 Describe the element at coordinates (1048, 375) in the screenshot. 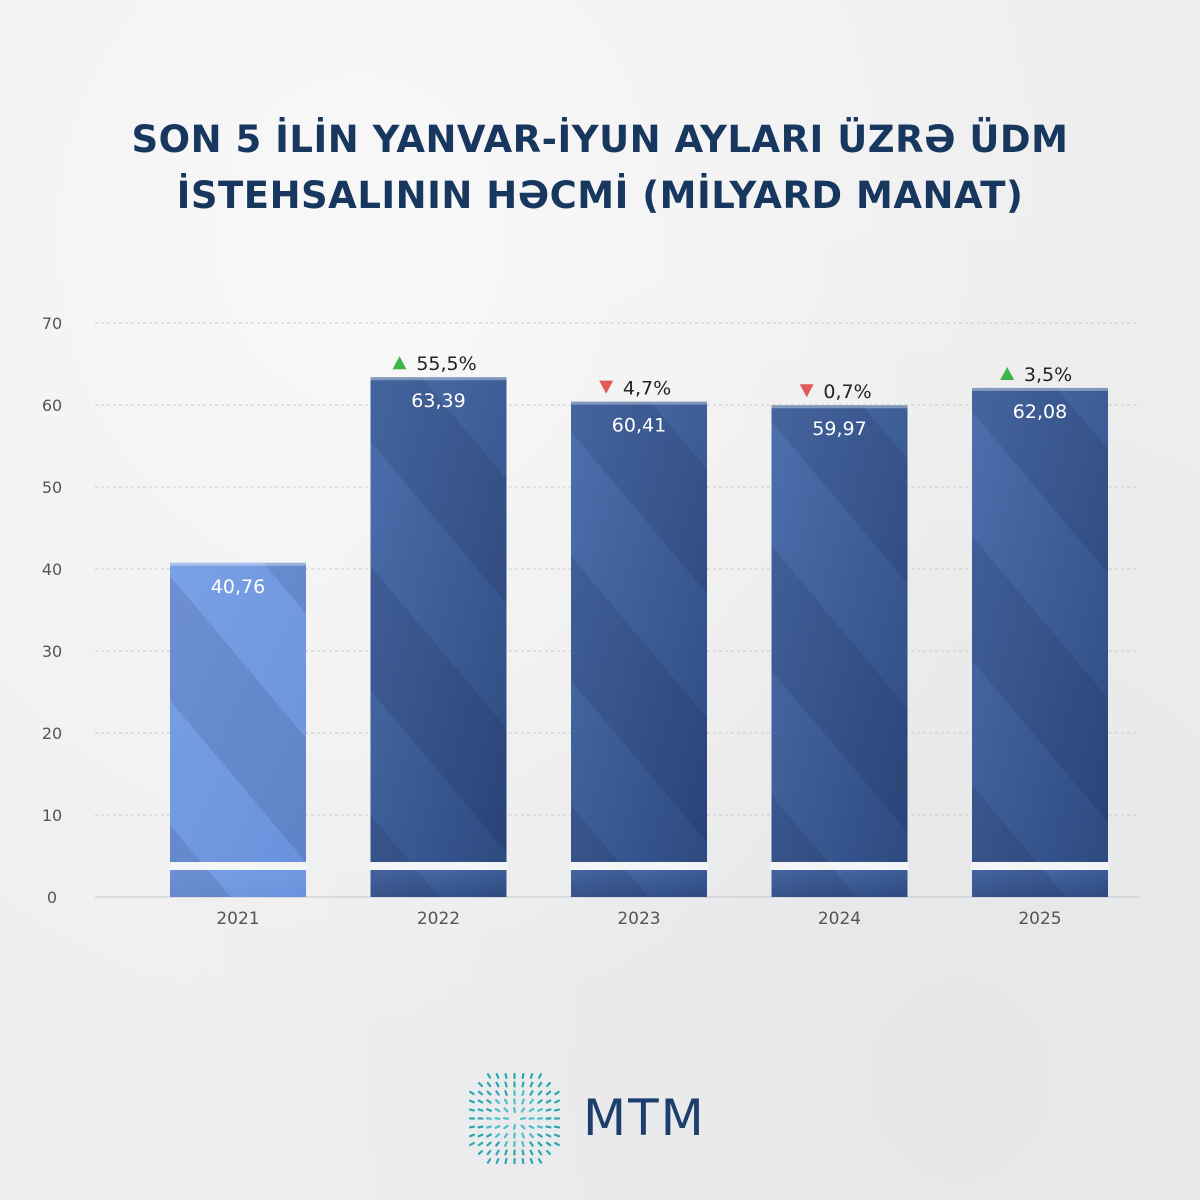

I see `change-label: 3,5%` at that location.